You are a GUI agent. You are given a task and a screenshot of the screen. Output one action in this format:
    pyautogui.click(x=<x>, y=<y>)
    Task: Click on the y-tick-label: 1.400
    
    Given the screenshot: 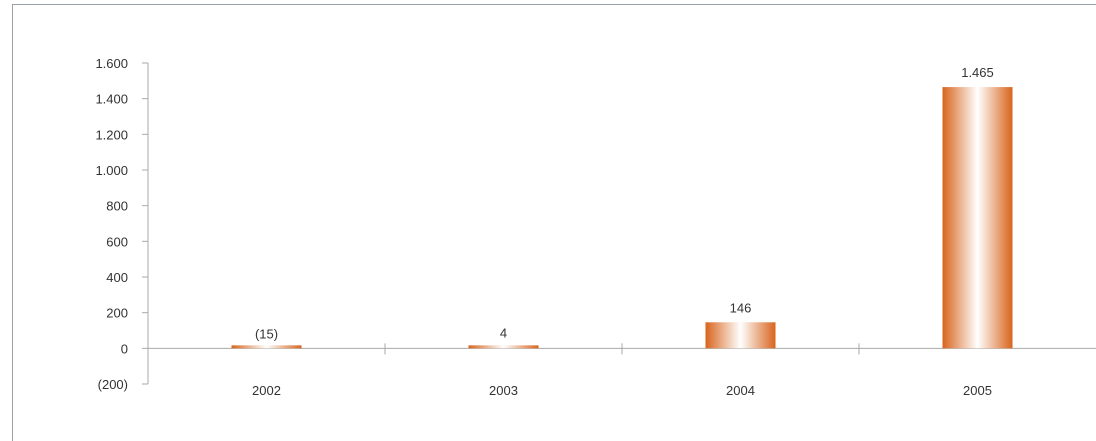 What is the action you would take?
    pyautogui.click(x=111, y=99)
    